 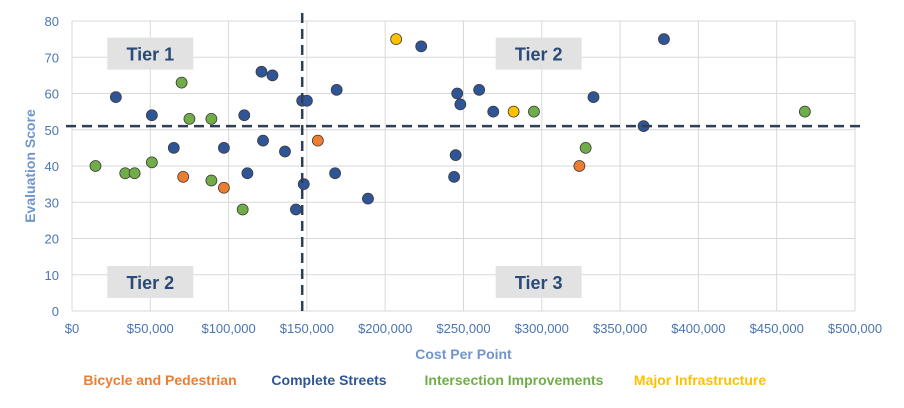 What do you see at coordinates (620, 328) in the screenshot?
I see `x-tick-label: $350,000` at bounding box center [620, 328].